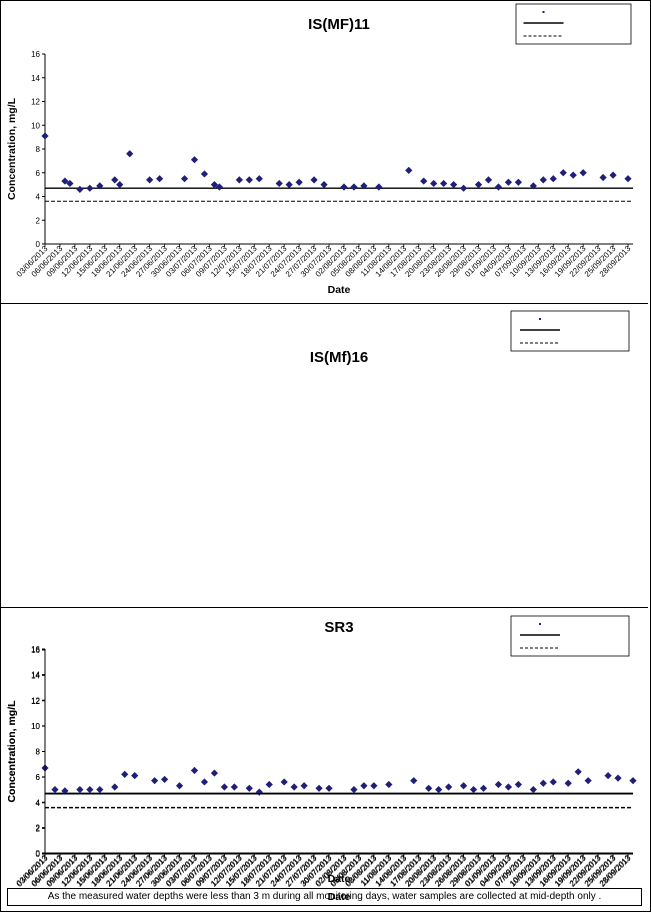  I want to click on y-tick-label: 2, so click(38, 828).